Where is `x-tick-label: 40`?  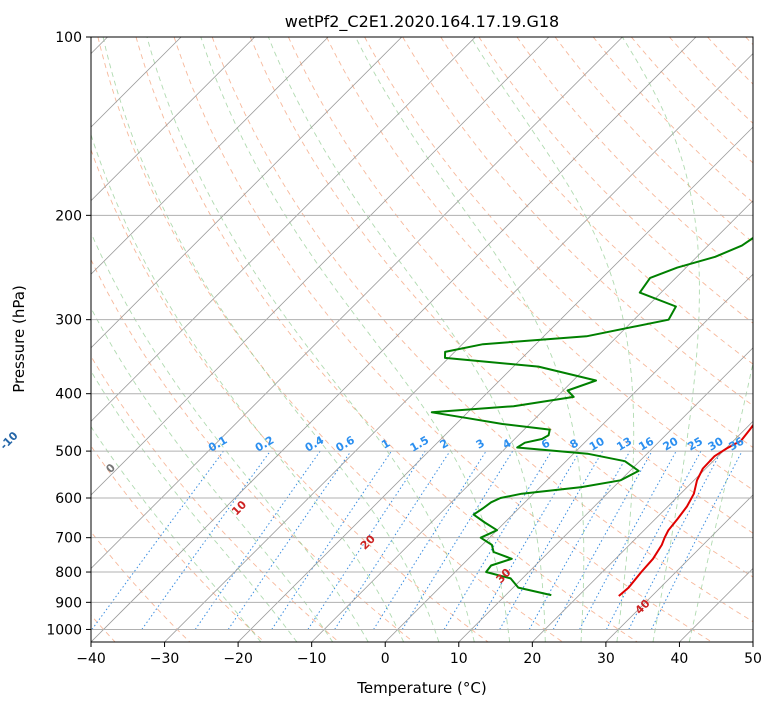
x-tick-label: 40 is located at coordinates (680, 659).